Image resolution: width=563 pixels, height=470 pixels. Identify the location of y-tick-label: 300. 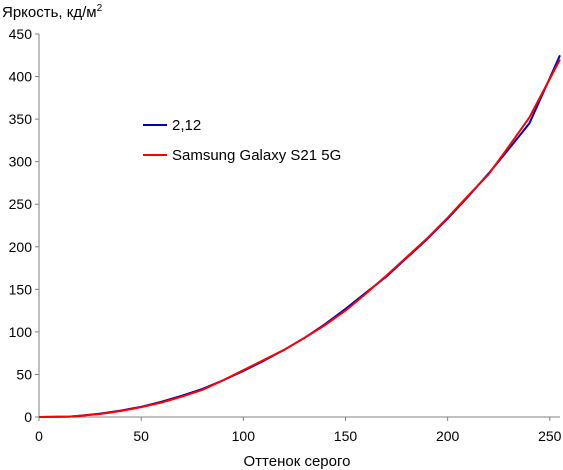
(21, 162).